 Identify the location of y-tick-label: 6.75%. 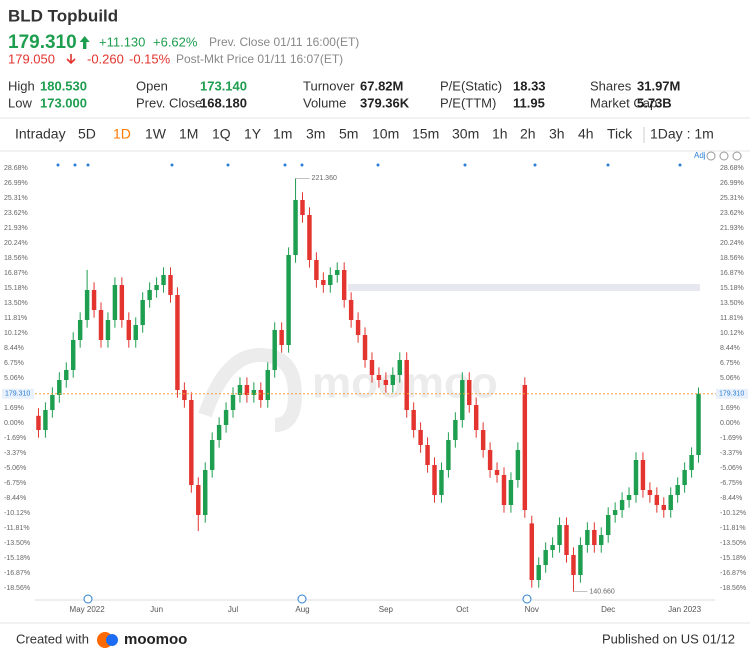
(14, 363).